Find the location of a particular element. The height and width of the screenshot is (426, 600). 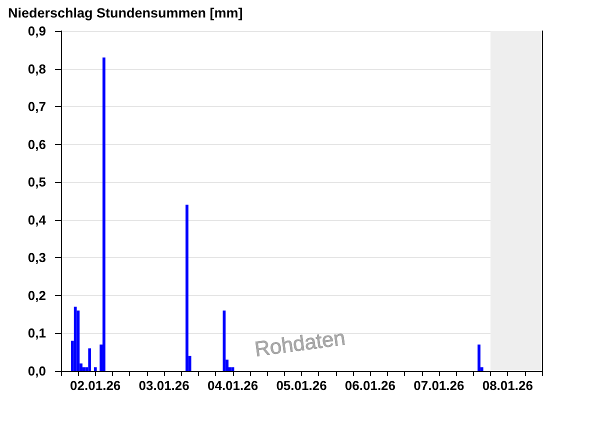

x-tick-label: 04.01.26 is located at coordinates (232, 385).